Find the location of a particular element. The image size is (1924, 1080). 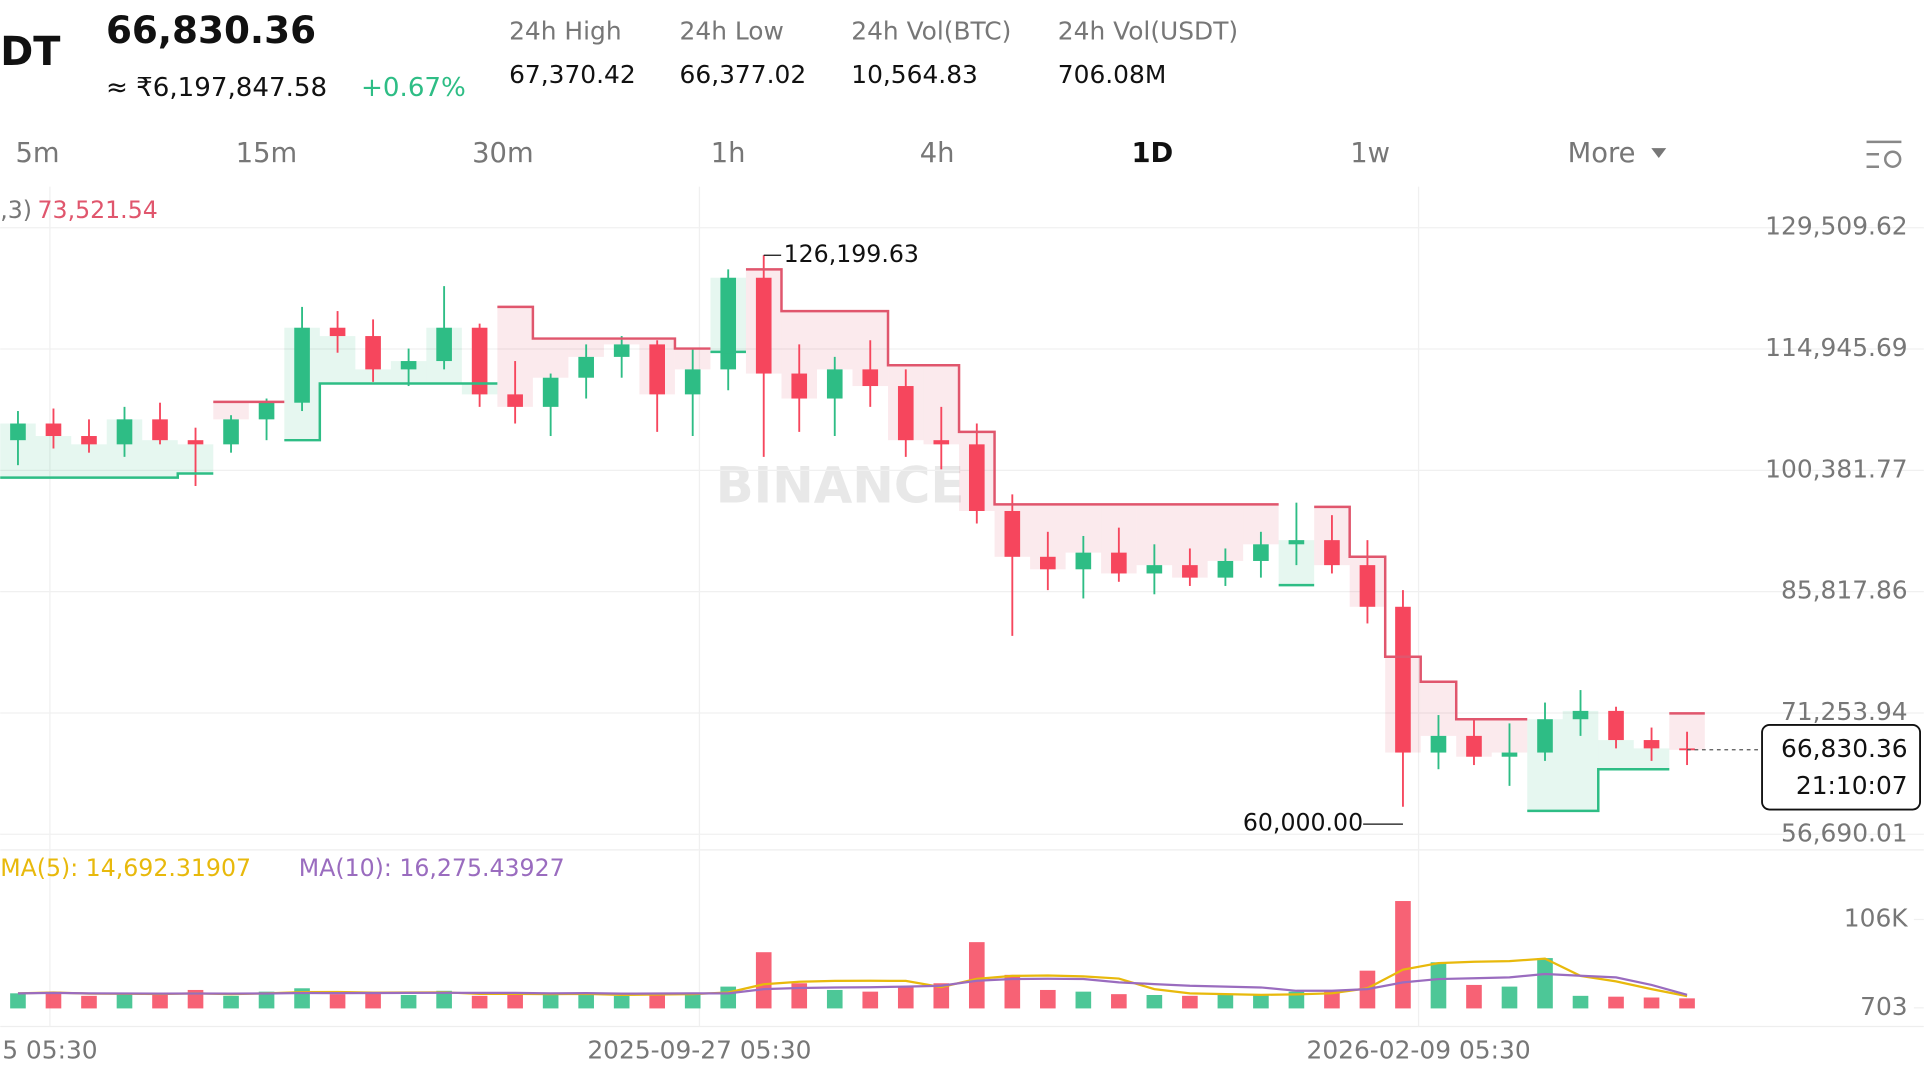

x-tick-label: 2025-09-27 05:30 is located at coordinates (699, 1049).